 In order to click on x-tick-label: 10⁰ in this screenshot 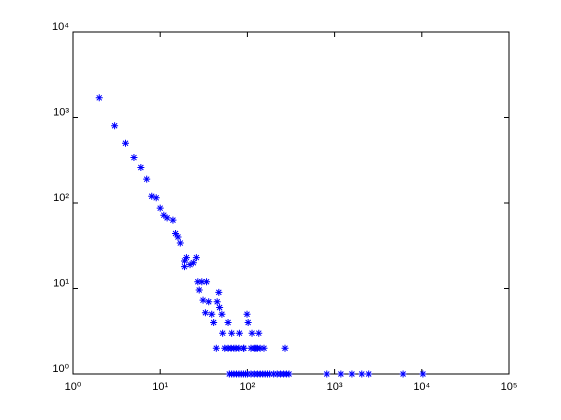, I will do `click(73, 387)`.